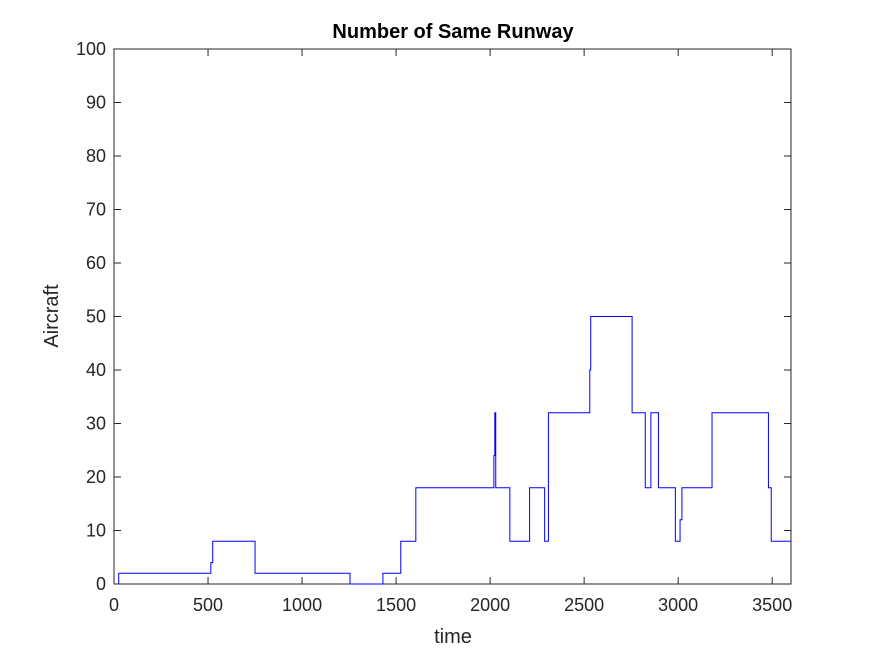 The image size is (875, 656). Describe the element at coordinates (96, 317) in the screenshot. I see `y-tick-label: 50` at that location.